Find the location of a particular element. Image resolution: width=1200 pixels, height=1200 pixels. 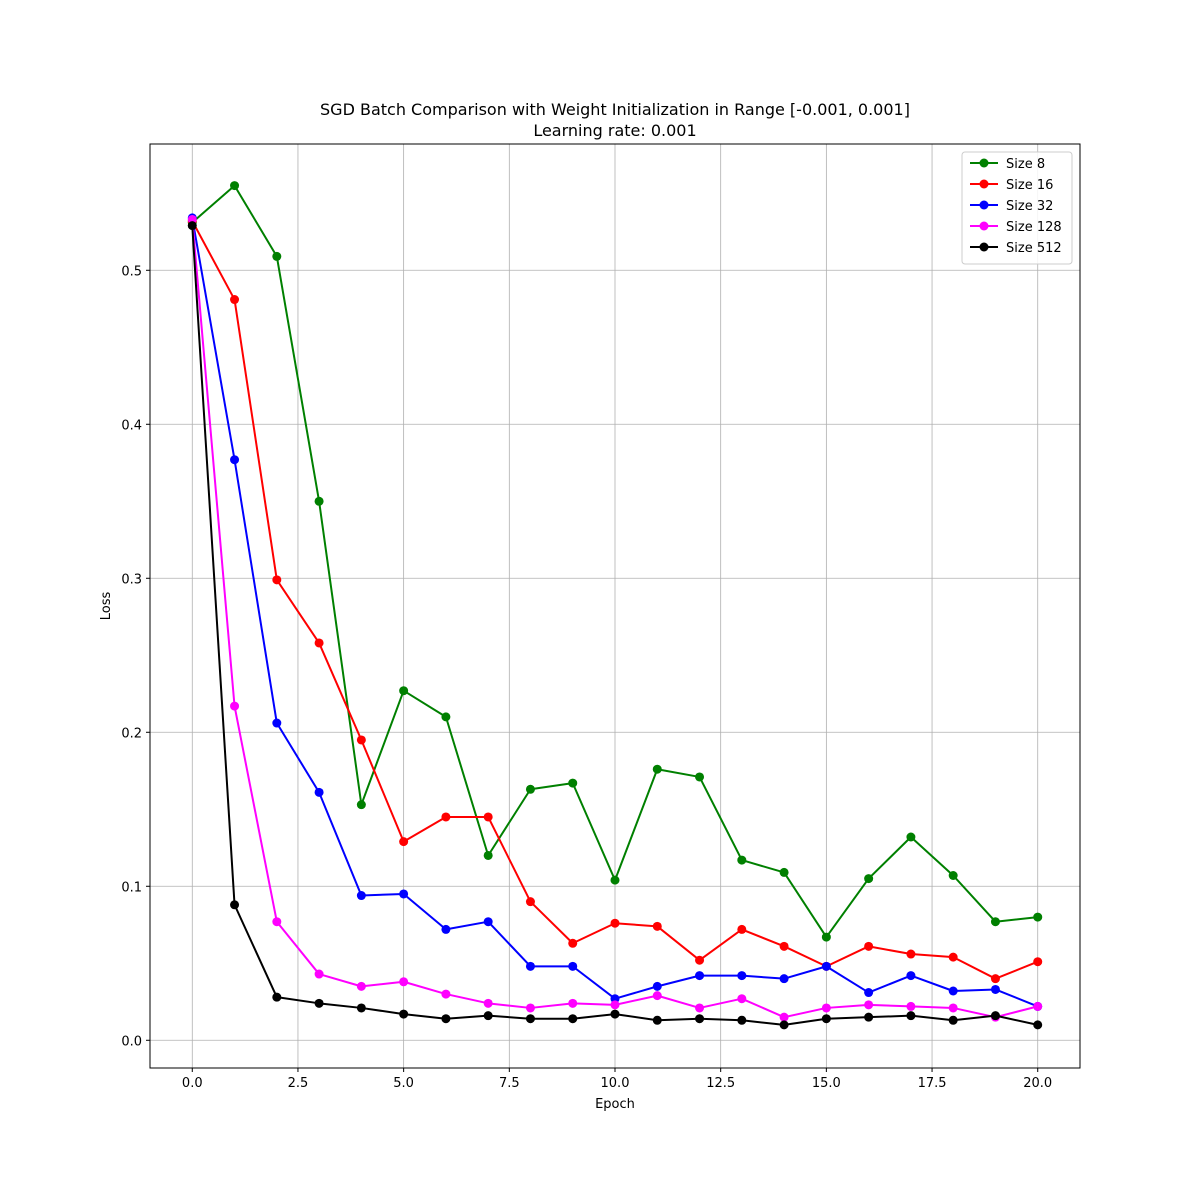

chart-subtitle: Learning rate: 0.001 is located at coordinates (614, 130).